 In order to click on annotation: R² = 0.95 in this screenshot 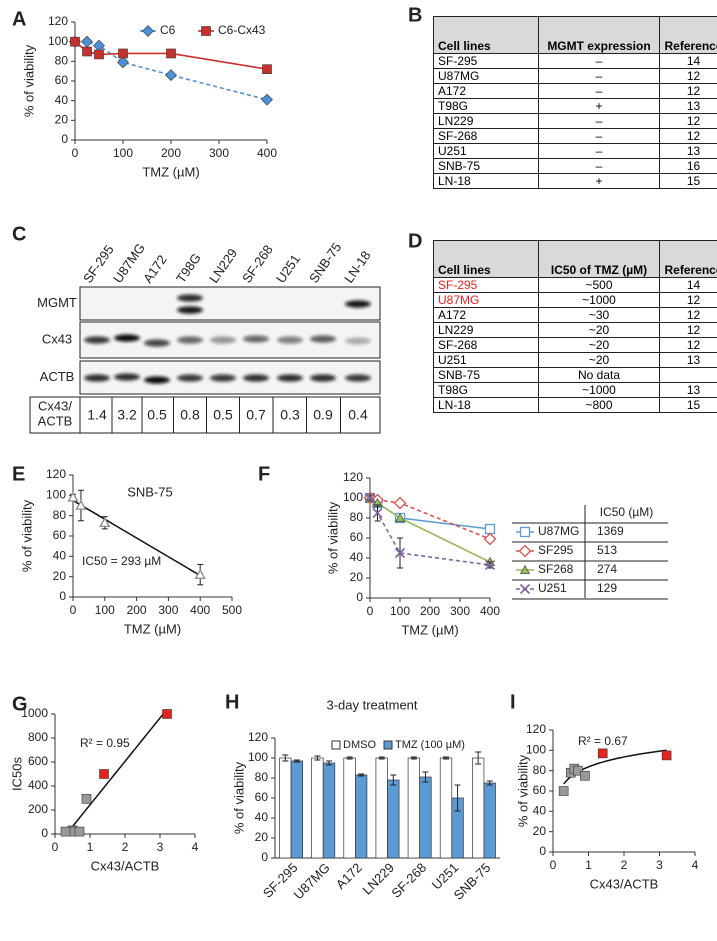, I will do `click(105, 743)`.